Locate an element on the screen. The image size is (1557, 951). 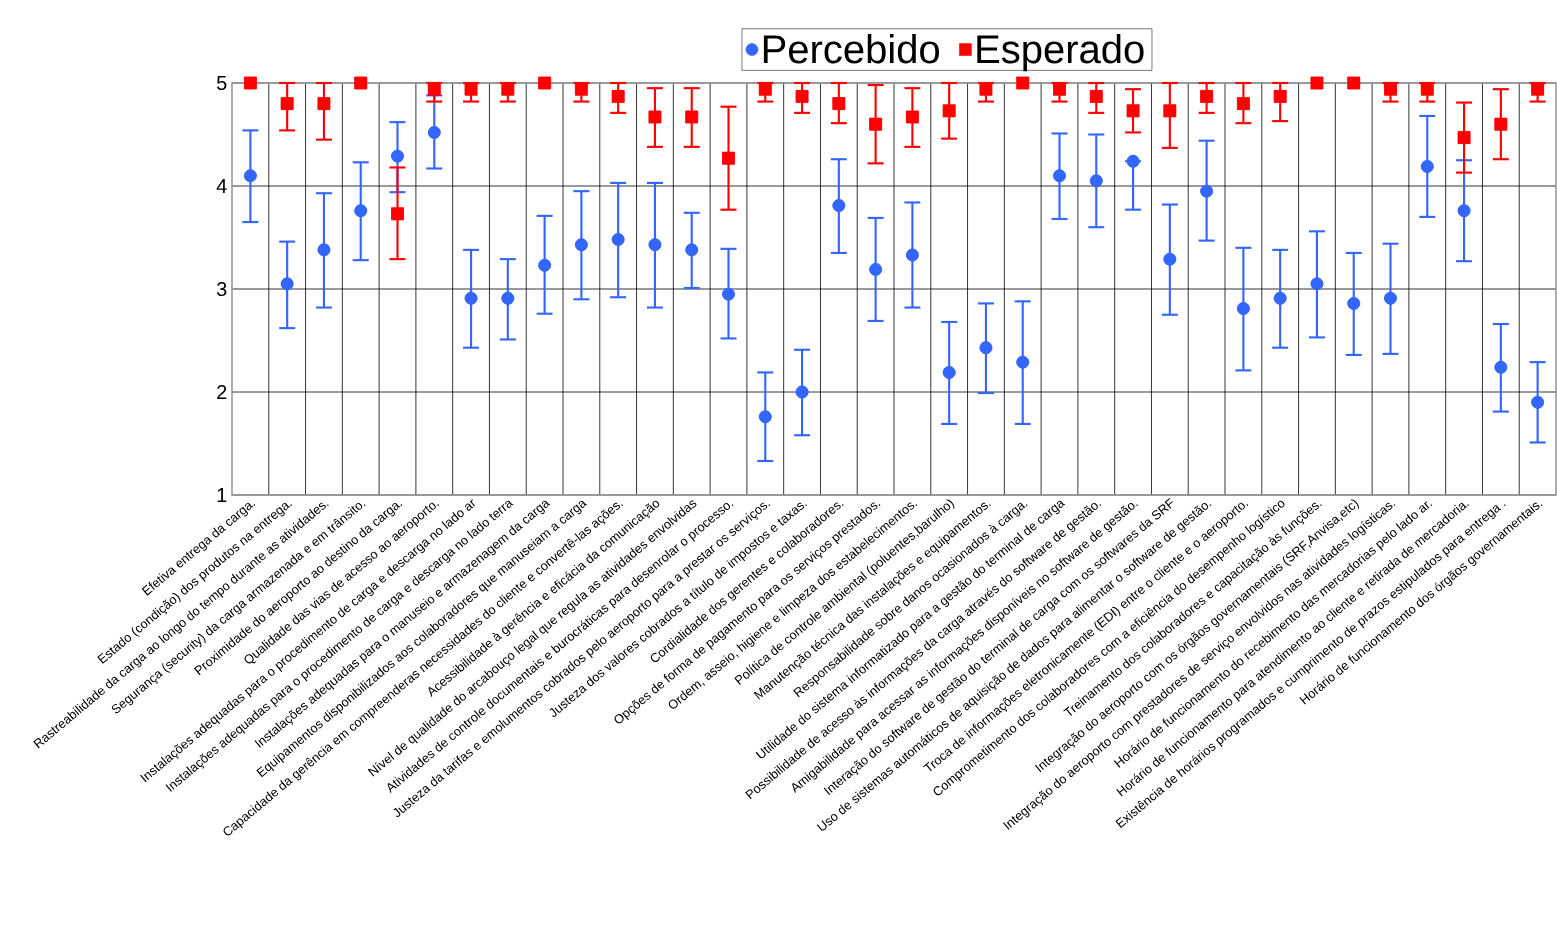
y-tick-label: 2 is located at coordinates (222, 392).